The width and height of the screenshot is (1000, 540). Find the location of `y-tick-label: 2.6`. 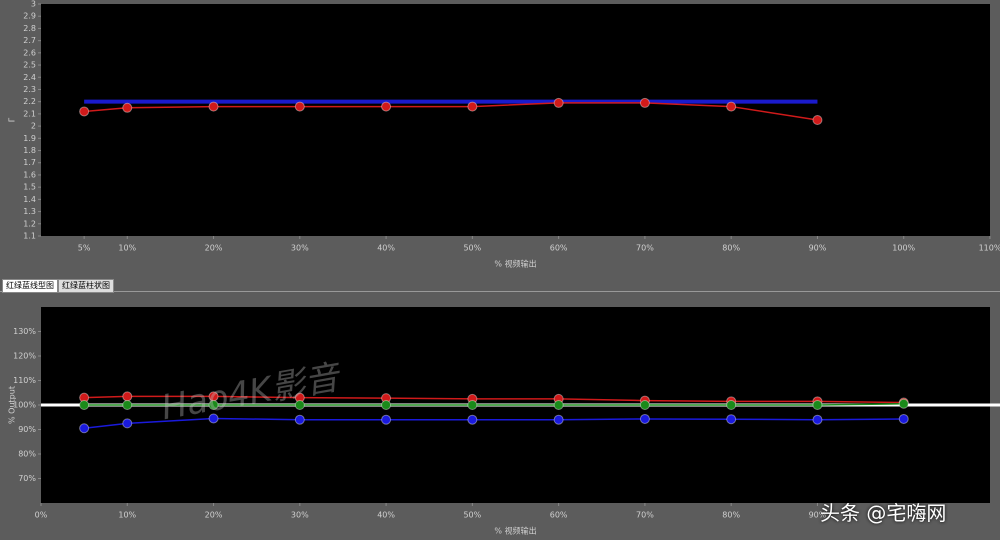

y-tick-label: 2.6 is located at coordinates (29, 52).